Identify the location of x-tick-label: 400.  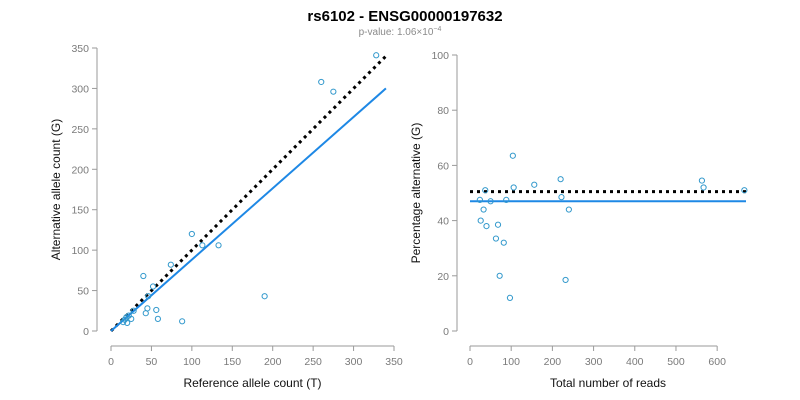
(635, 362).